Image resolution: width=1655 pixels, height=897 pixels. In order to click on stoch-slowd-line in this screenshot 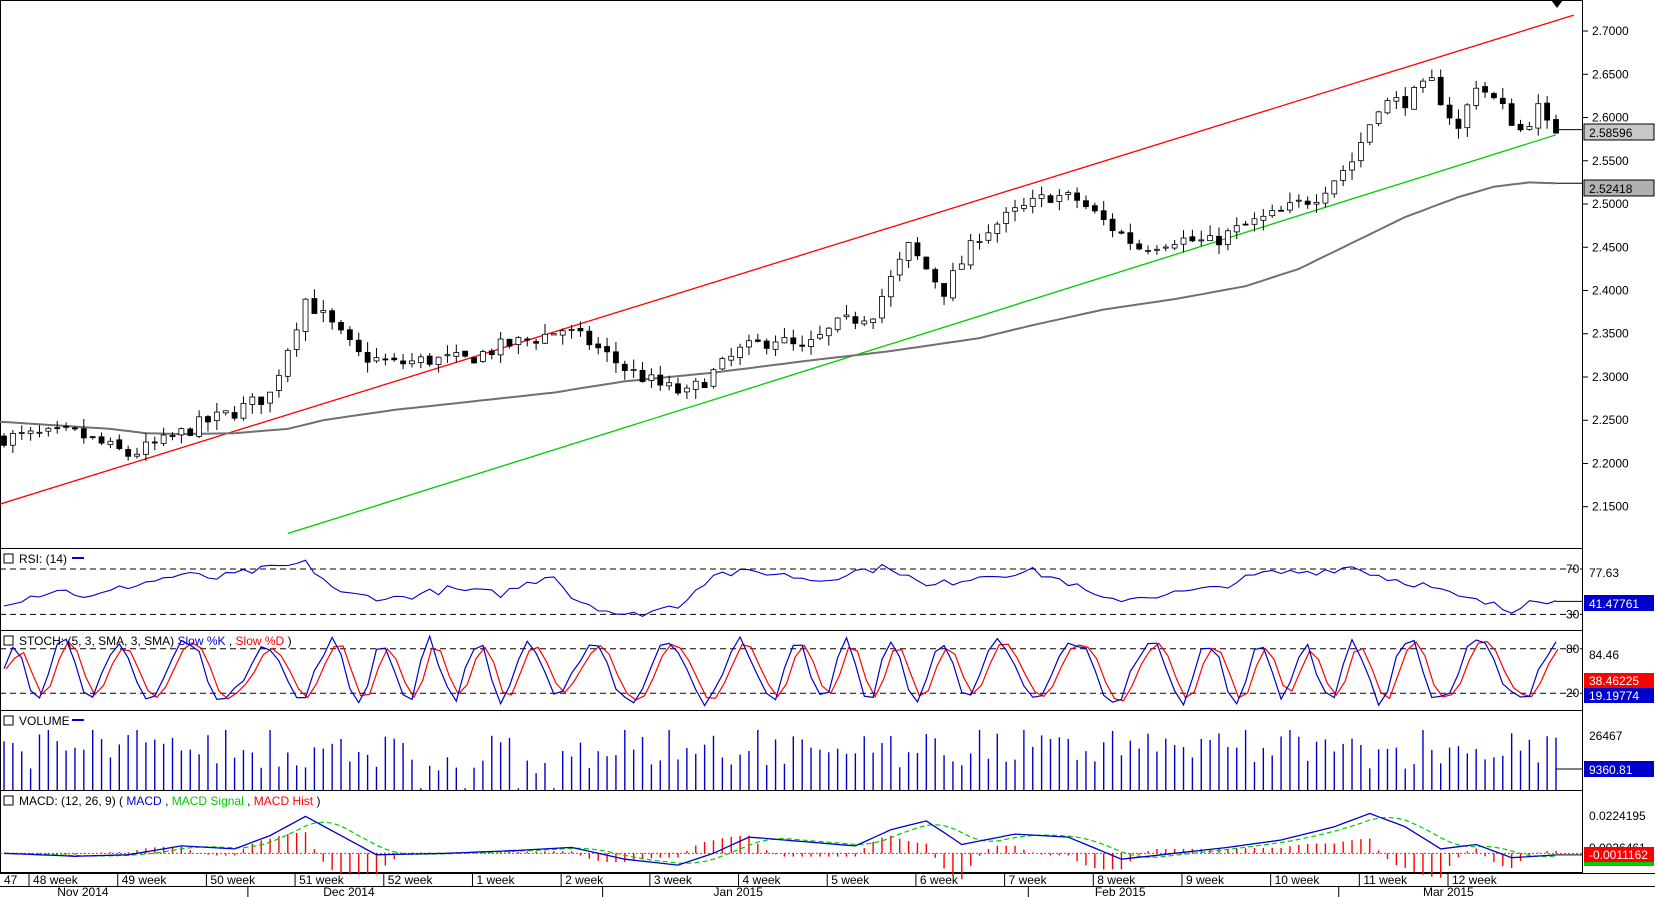, I will do `click(782, 671)`.